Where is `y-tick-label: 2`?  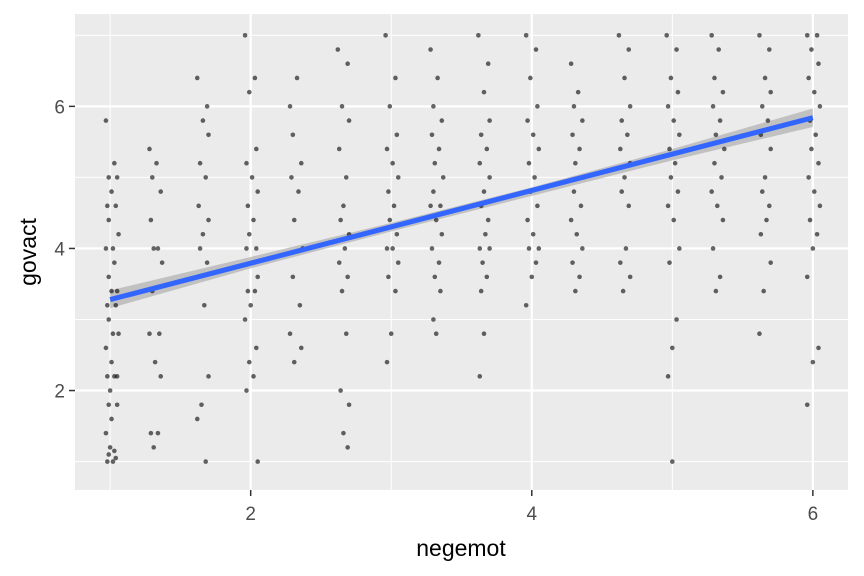 y-tick-label: 2 is located at coordinates (59, 392).